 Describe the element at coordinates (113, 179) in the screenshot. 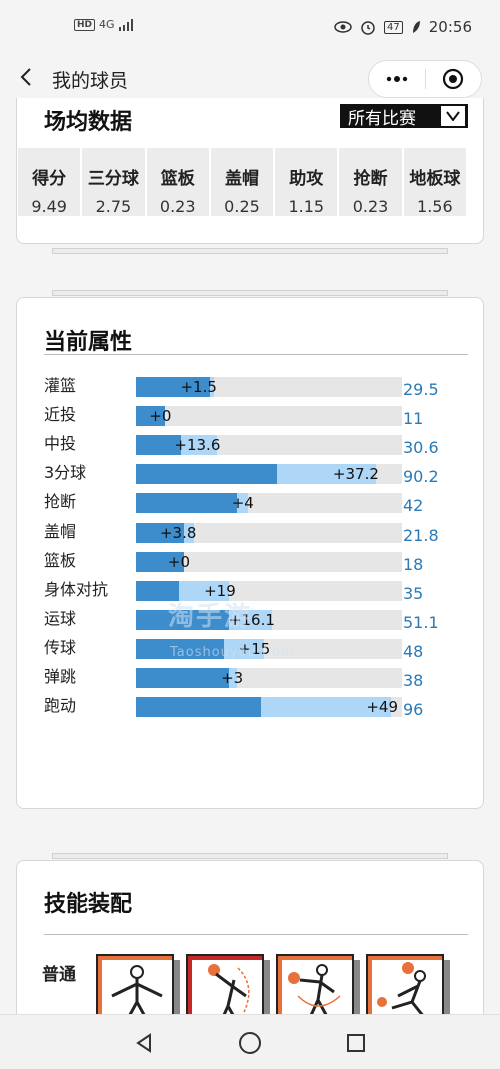

I see `stat-header: 三分球` at that location.